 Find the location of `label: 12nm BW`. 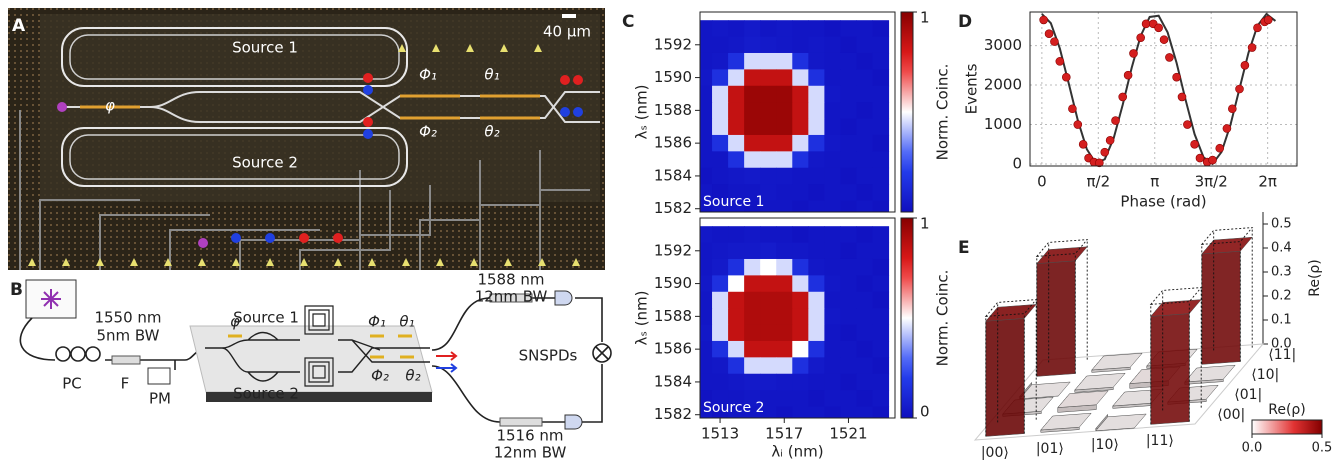

label: 12nm BW is located at coordinates (511, 297).